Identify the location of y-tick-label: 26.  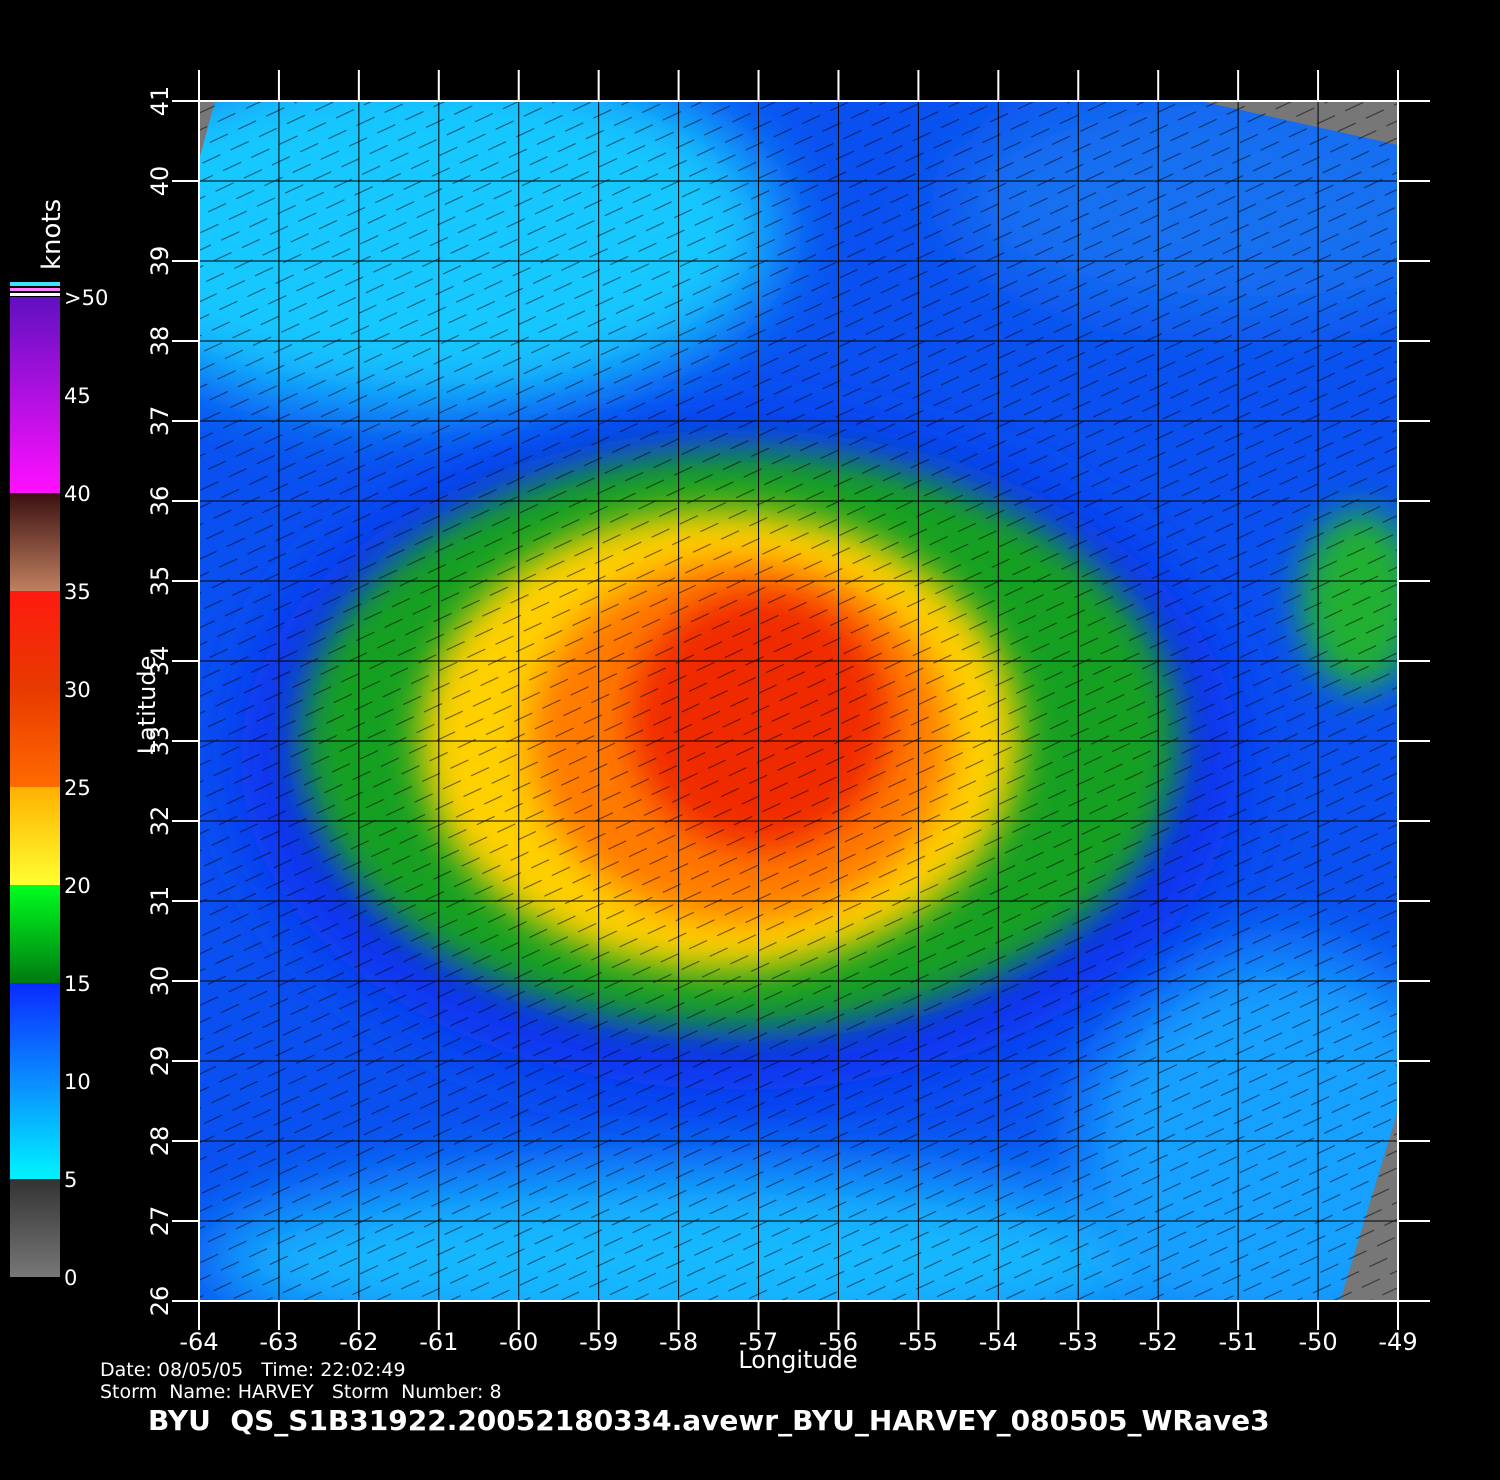
(160, 1301).